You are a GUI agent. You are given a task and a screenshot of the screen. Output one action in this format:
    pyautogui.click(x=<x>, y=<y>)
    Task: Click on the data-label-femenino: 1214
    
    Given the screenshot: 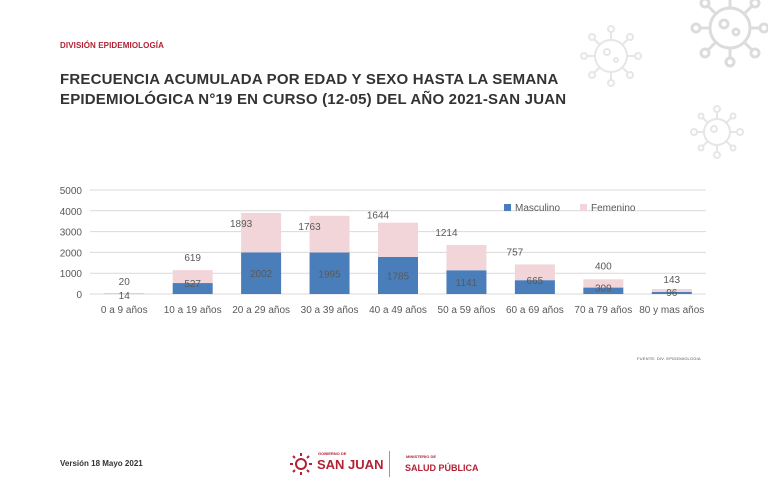 What is the action you would take?
    pyautogui.click(x=446, y=233)
    